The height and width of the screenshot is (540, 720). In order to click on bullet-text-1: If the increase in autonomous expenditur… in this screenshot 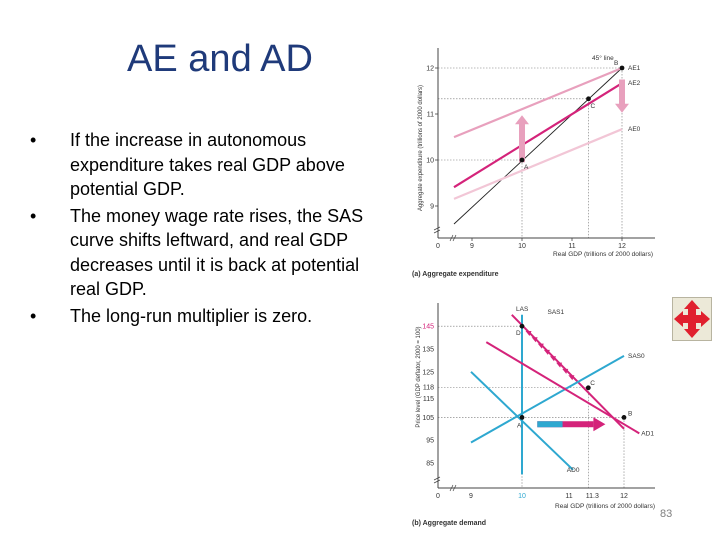, I will do `click(207, 164)`.